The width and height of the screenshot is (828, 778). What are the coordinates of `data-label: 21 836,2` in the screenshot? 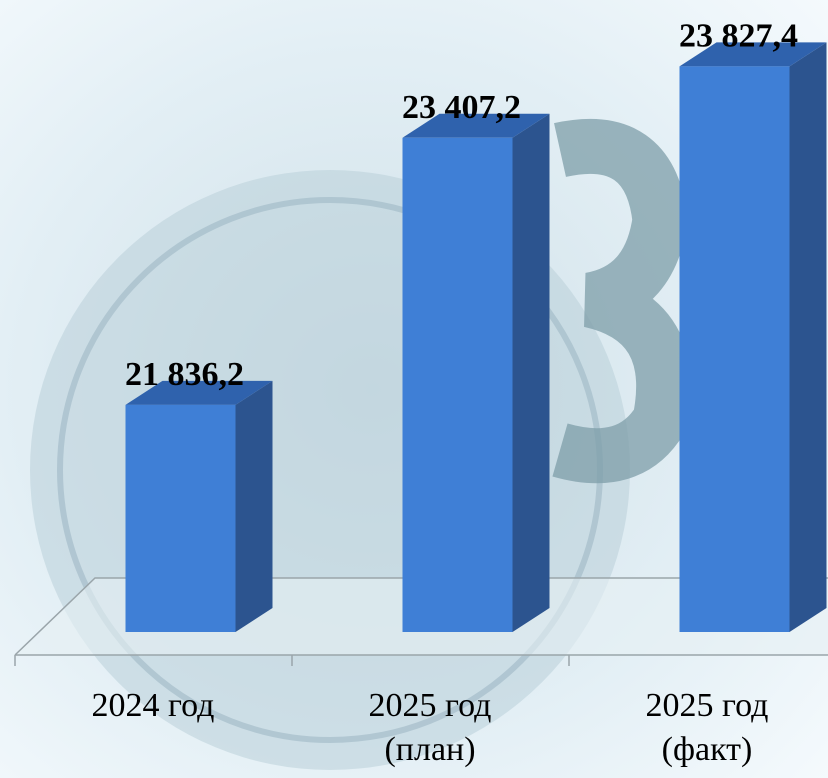 It's located at (184, 374).